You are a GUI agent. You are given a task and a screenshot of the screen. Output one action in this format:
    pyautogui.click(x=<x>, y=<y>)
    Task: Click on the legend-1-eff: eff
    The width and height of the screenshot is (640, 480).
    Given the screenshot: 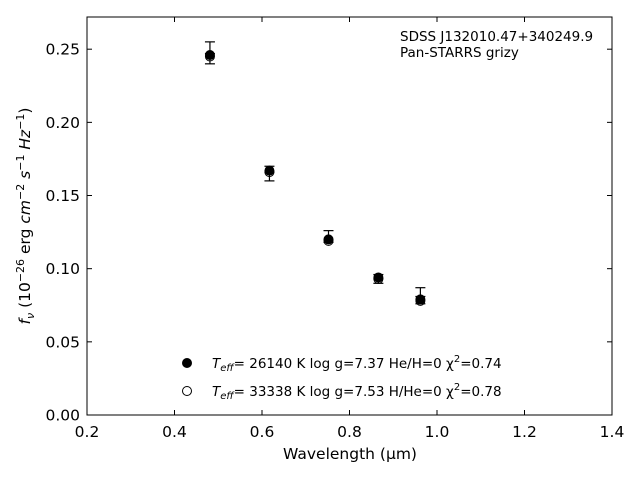 What is the action you would take?
    pyautogui.click(x=227, y=368)
    